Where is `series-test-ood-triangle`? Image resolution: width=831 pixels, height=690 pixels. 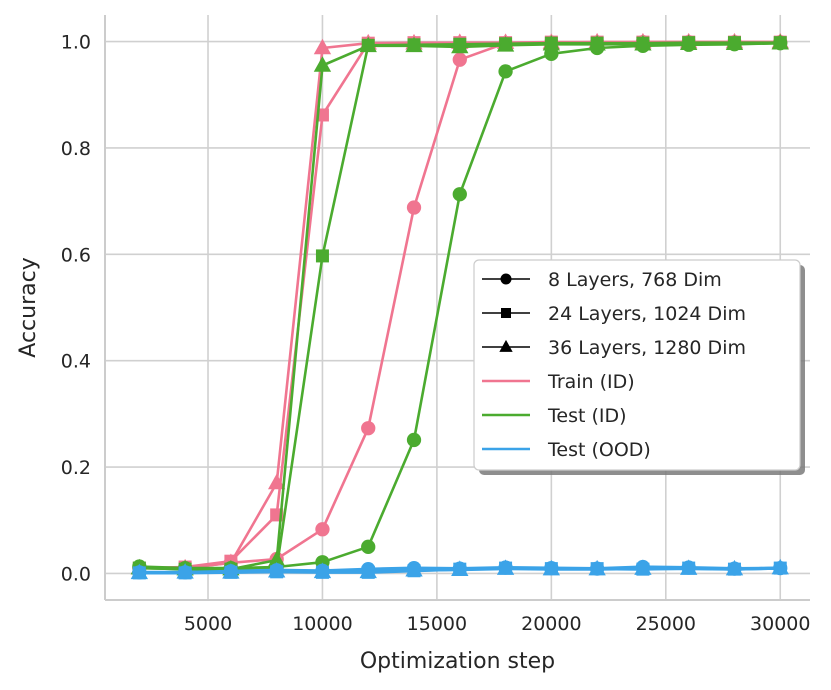 series-test-ood-triangle is located at coordinates (459, 569).